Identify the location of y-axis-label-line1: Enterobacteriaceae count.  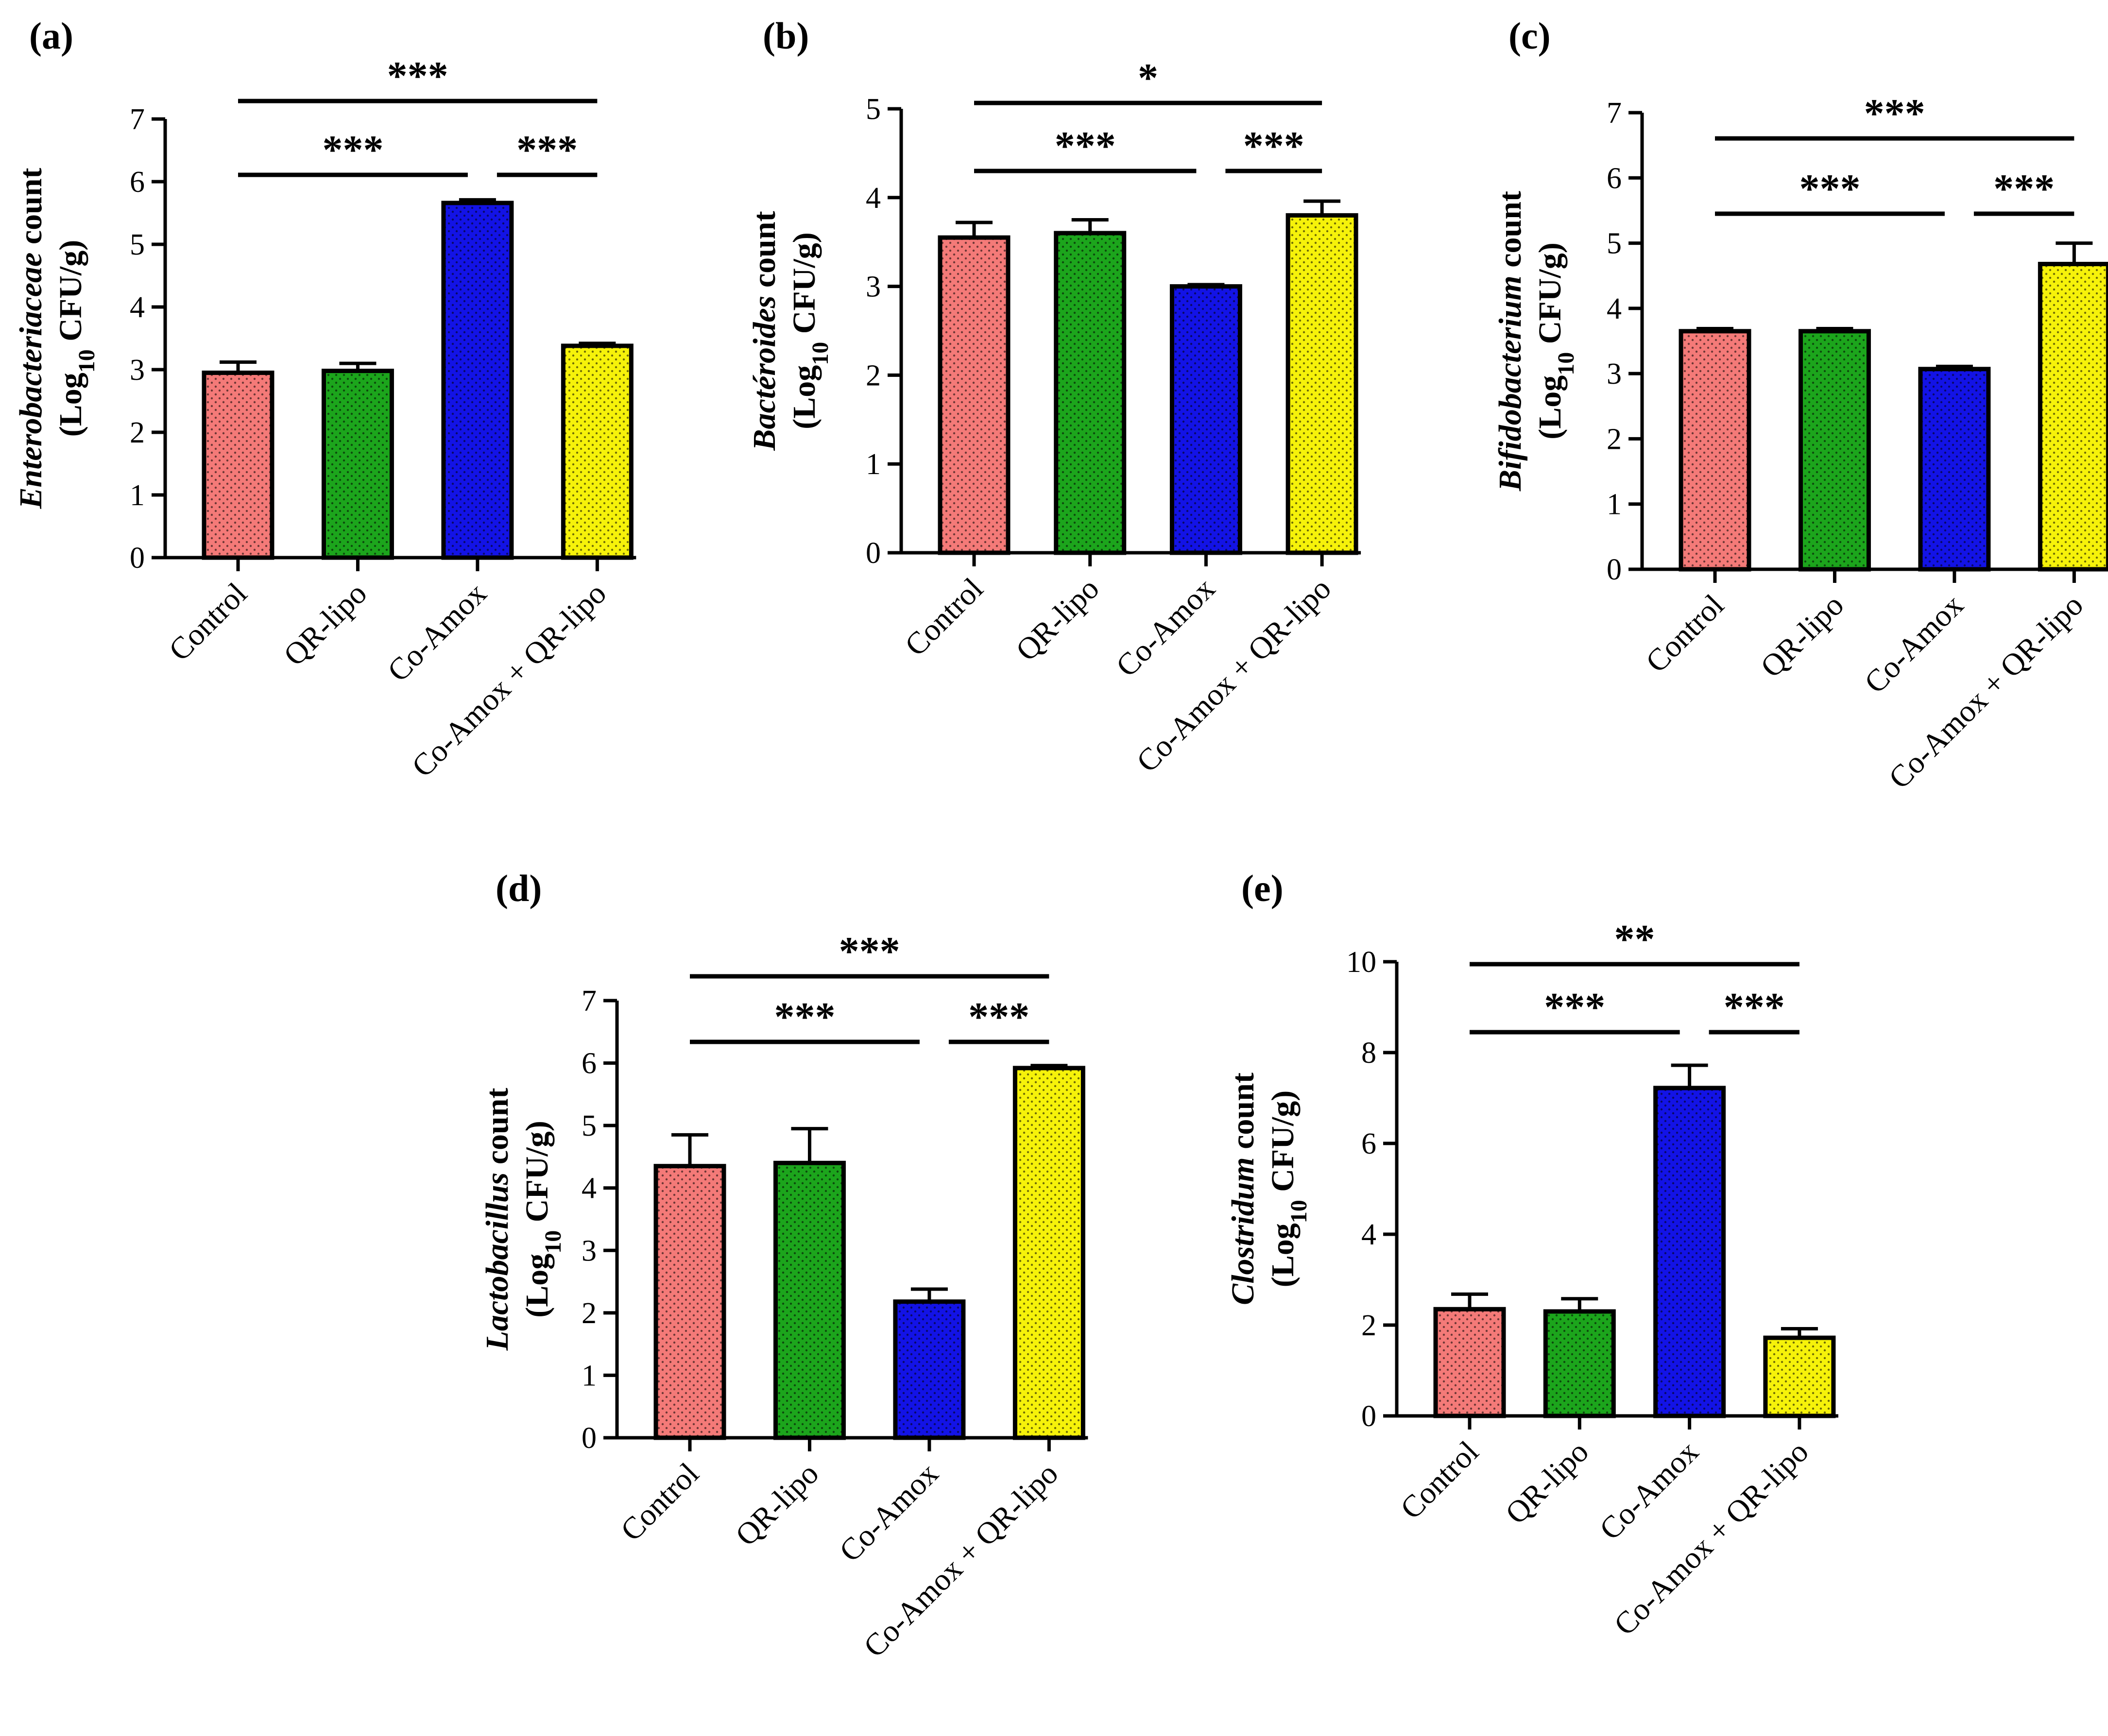
(31, 339).